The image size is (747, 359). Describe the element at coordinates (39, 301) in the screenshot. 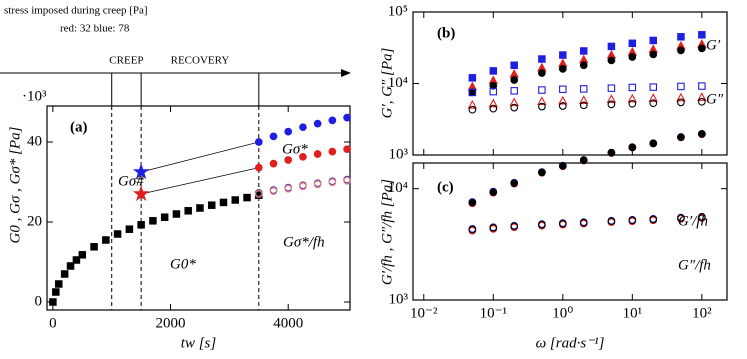

I see `y-tick-label: 0` at that location.